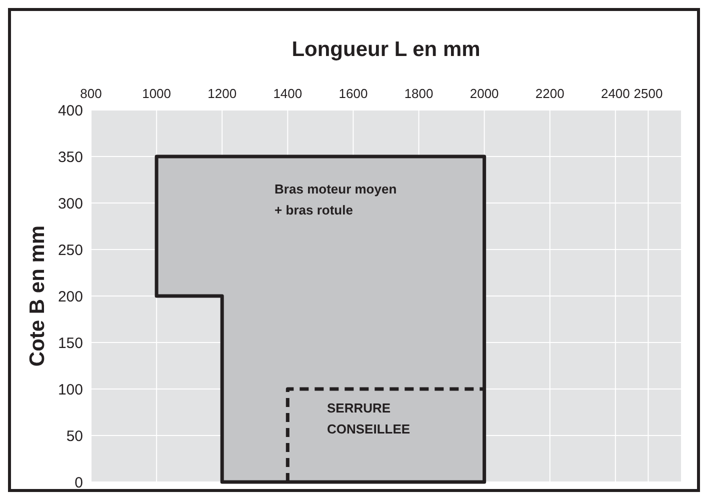  I want to click on x-tick-label: 2500, so click(648, 93).